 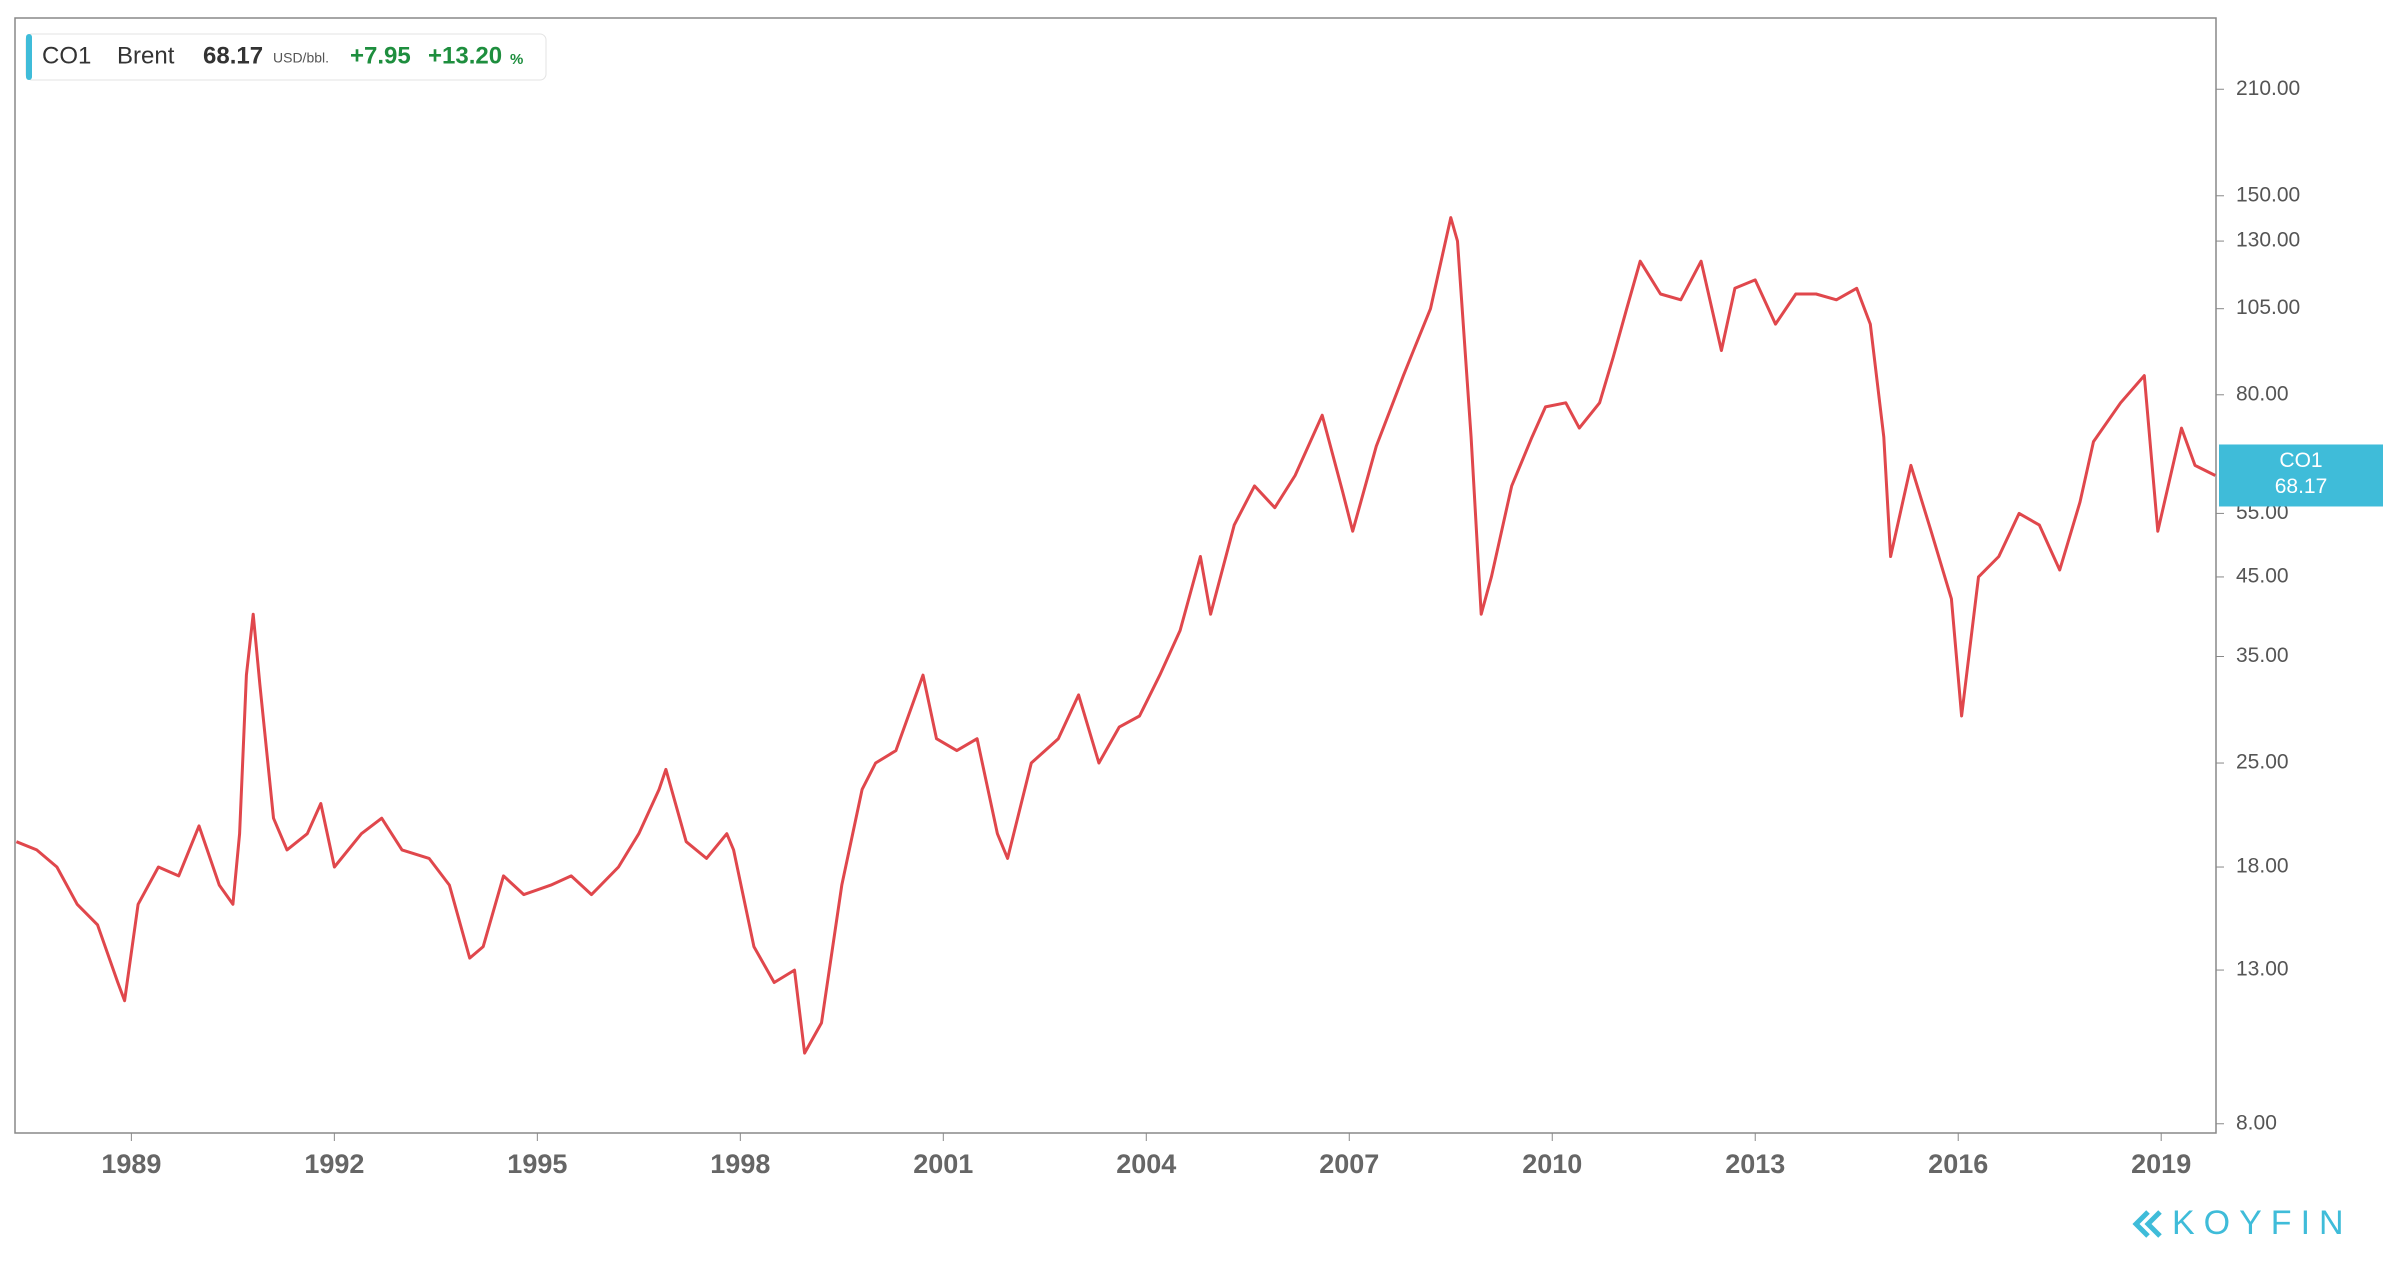 What do you see at coordinates (1755, 1164) in the screenshot?
I see `x-tick-label: 2013` at bounding box center [1755, 1164].